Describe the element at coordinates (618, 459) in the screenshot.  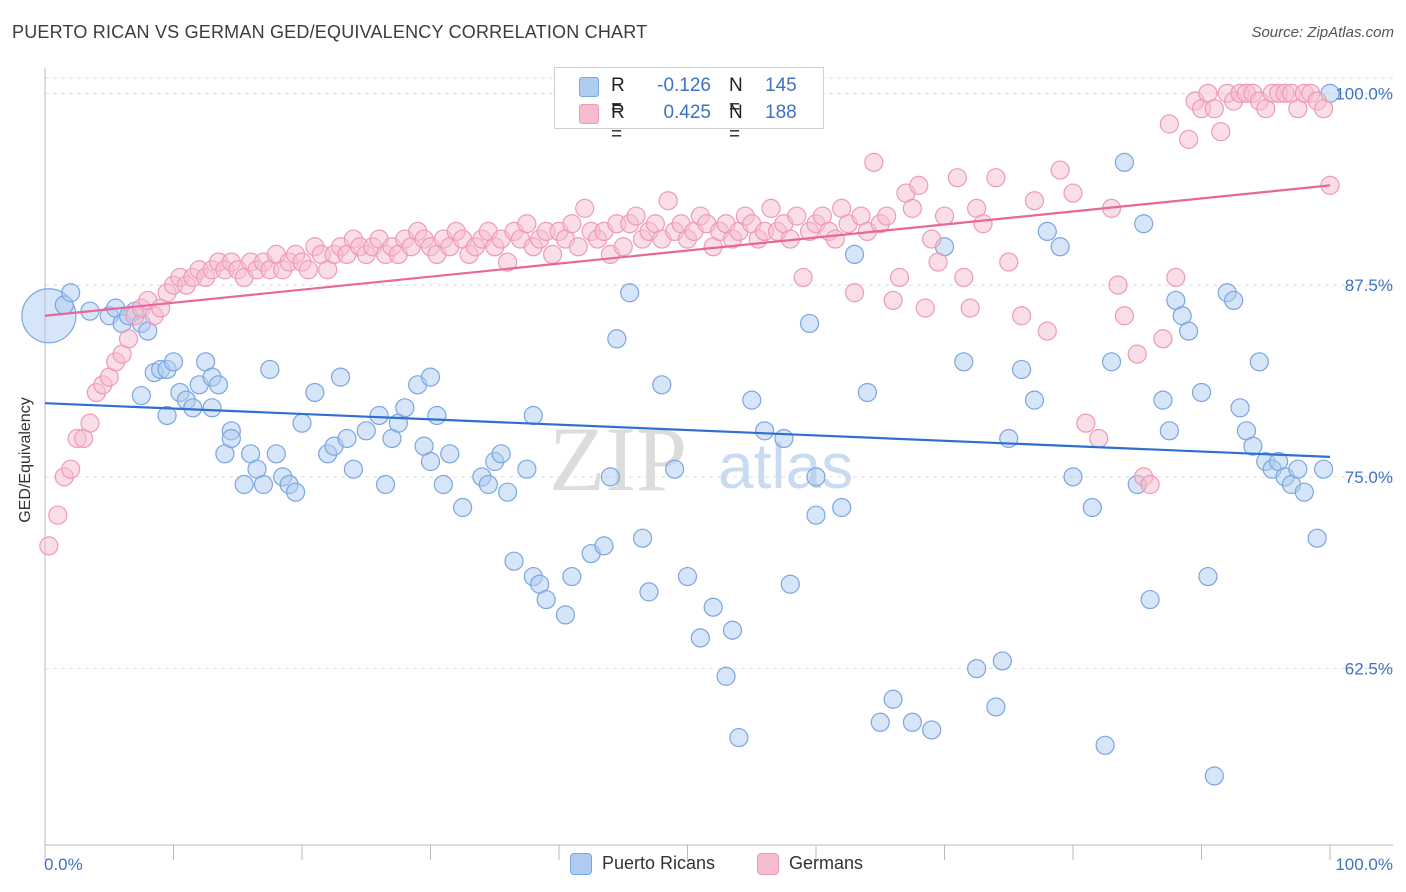
I see `watermark-zip: ZIP` at that location.